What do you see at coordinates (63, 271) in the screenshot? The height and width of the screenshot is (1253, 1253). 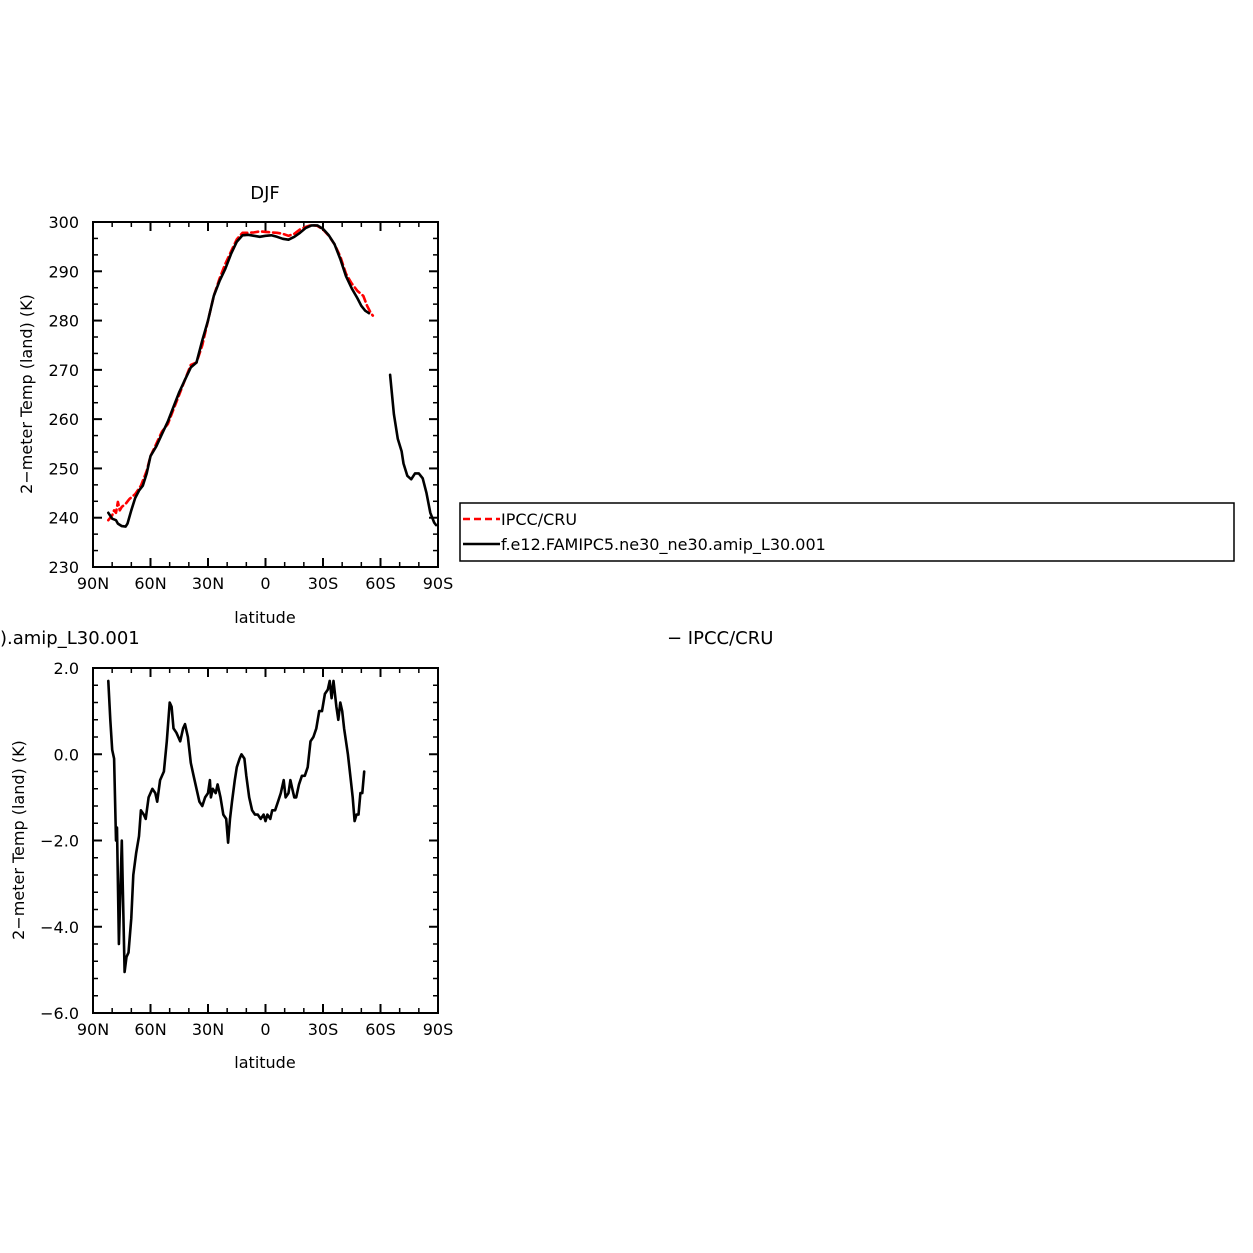 I see `top-y-tick-label: 290` at bounding box center [63, 271].